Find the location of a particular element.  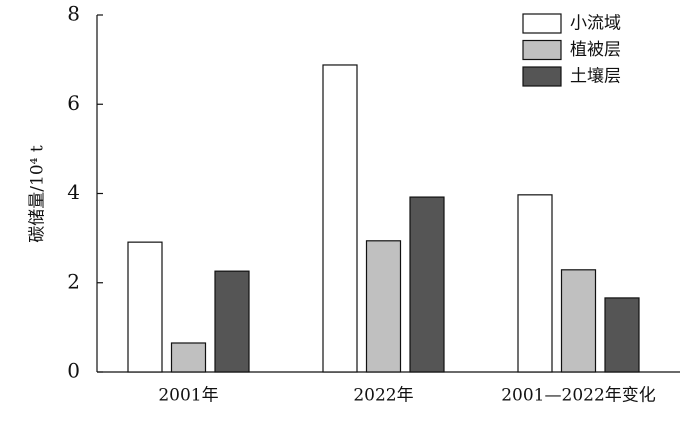

x-tick-label: 2001—2022年变化 is located at coordinates (578, 396).